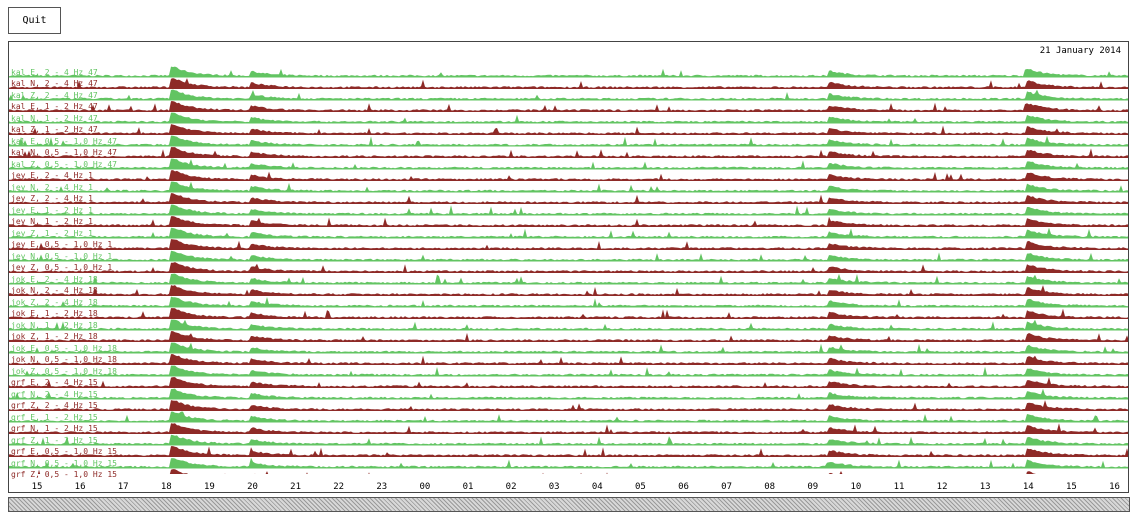 This screenshot has height=513, width=1130. I want to click on x-tick-label: 18, so click(166, 487).